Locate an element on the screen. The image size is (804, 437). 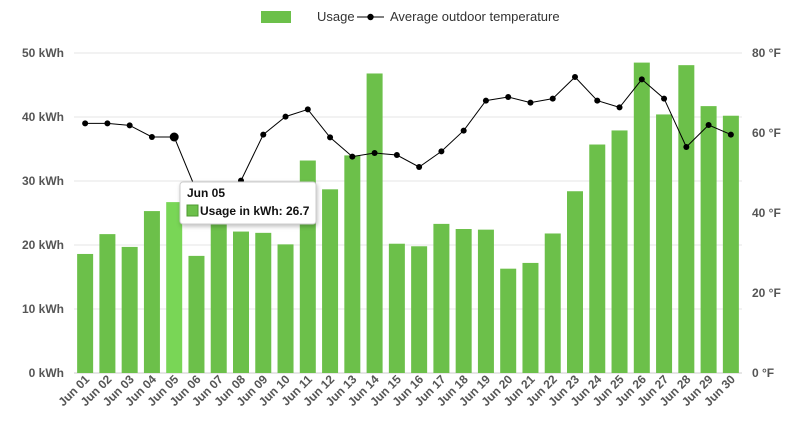
tooltip-title: Jun 05 is located at coordinates (206, 193).